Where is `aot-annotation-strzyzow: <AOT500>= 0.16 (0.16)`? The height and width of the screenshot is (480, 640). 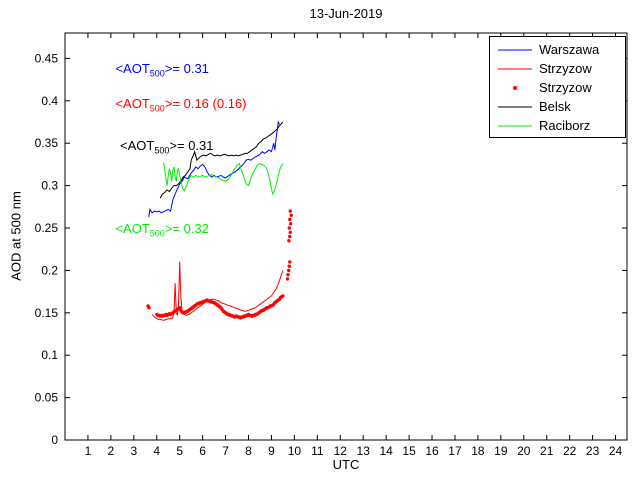
aot-annotation-strzyzow: <AOT500>= 0.16 (0.16) is located at coordinates (180, 105).